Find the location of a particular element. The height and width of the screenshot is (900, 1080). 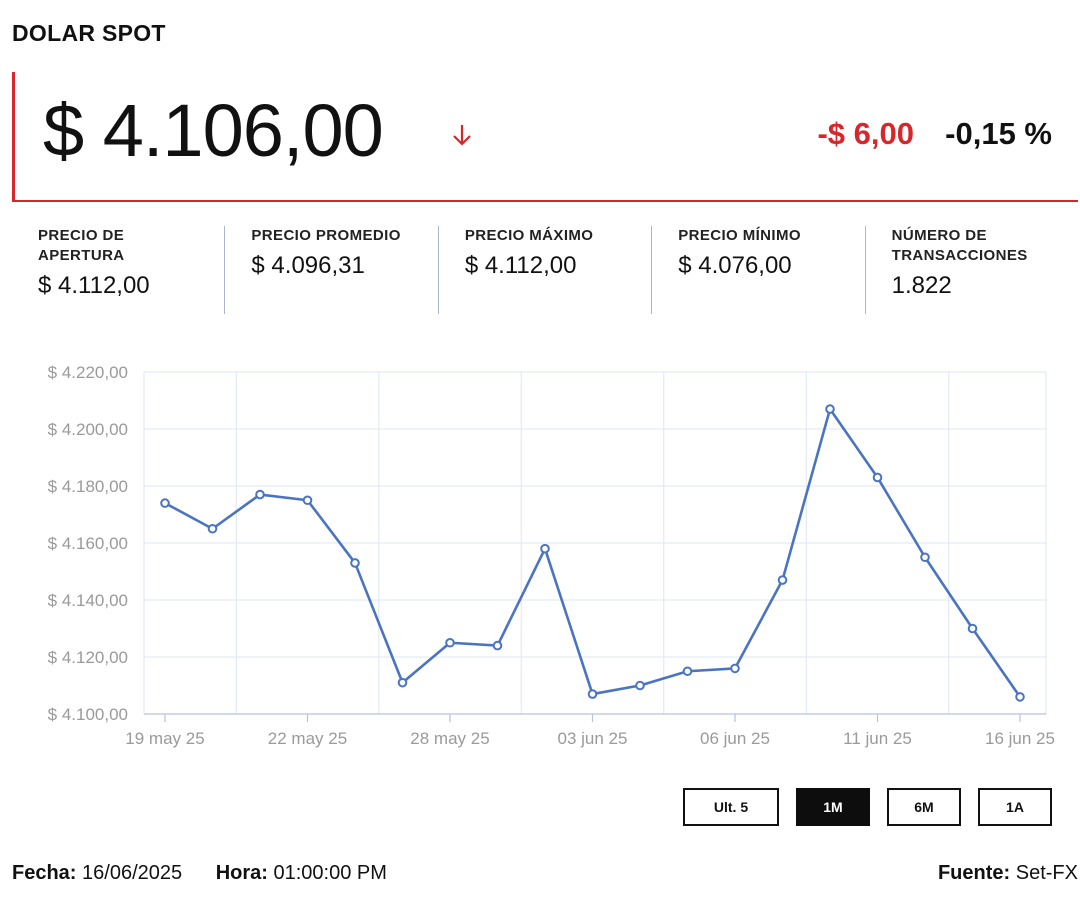

y-tick-label: $ 4.100,00 is located at coordinates (88, 714).